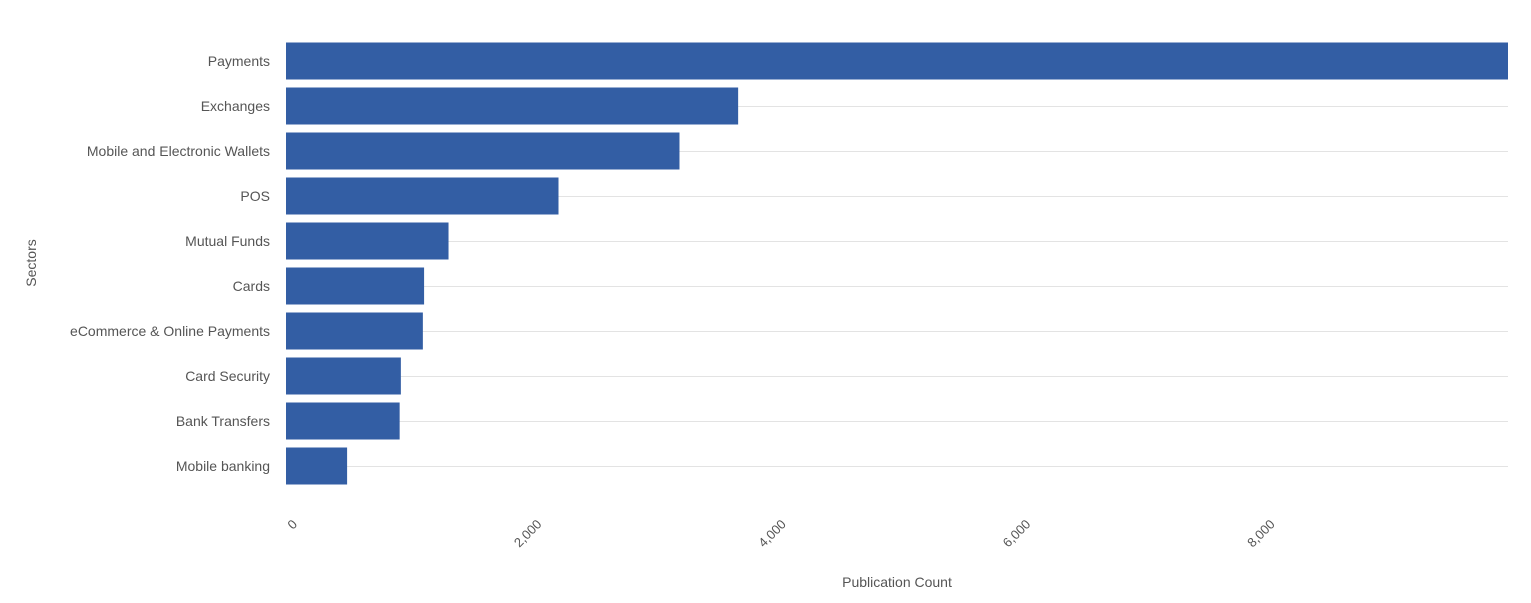 Image resolution: width=1531 pixels, height=603 pixels. What do you see at coordinates (223, 421) in the screenshot?
I see `category-label: Bank Transfers` at bounding box center [223, 421].